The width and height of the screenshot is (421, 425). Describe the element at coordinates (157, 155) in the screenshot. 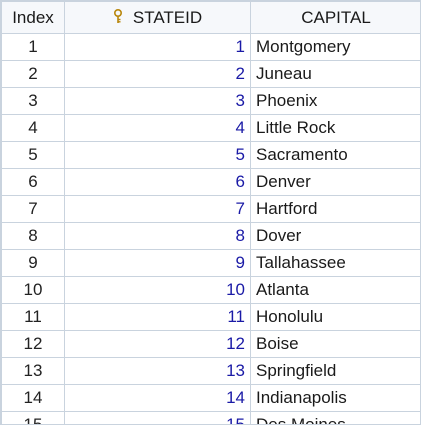

I see `stateid-cell: 5` at that location.